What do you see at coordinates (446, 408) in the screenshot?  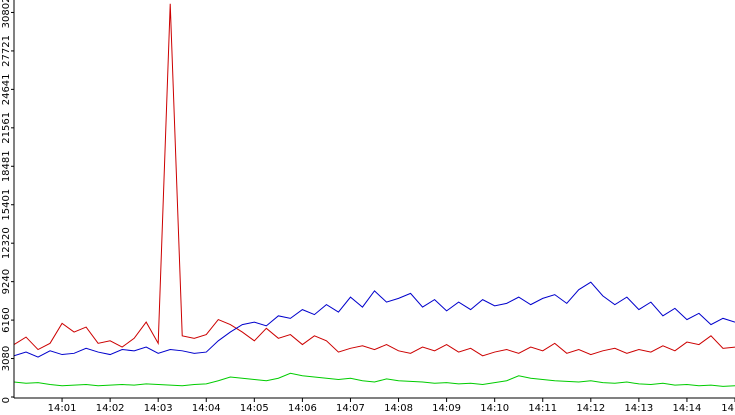 I see `x-tick-label: 14:09` at bounding box center [446, 408].